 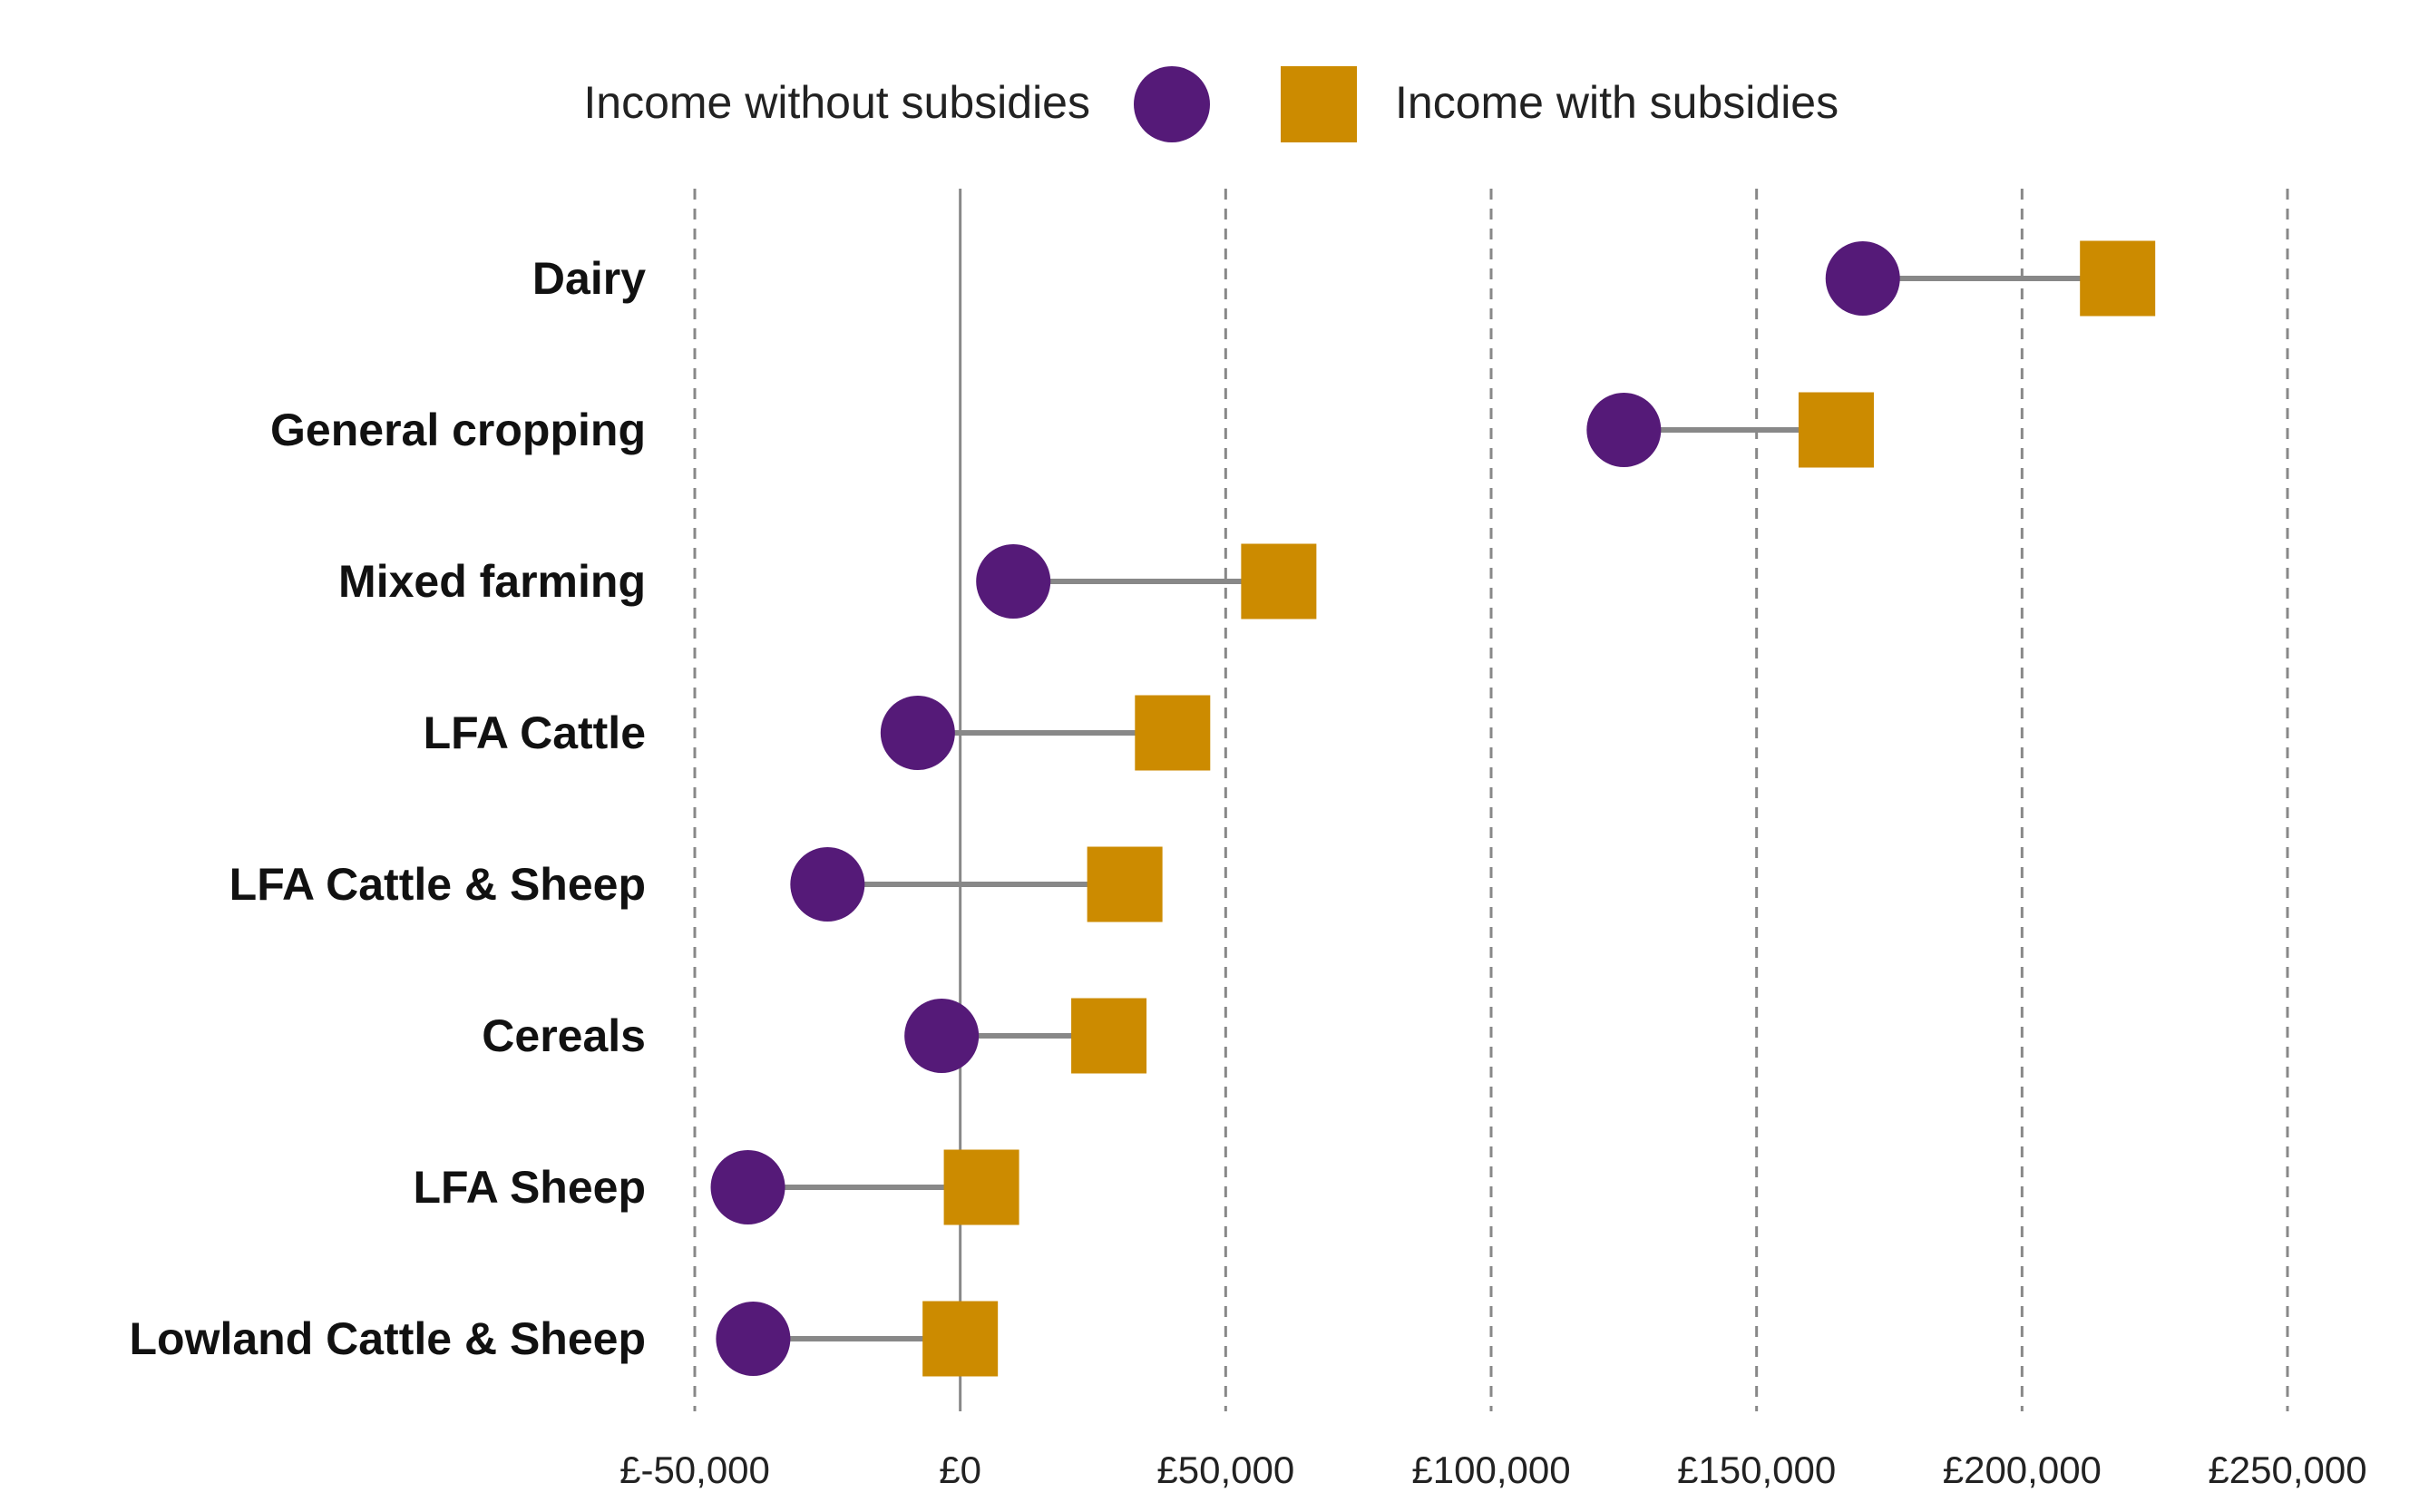 What do you see at coordinates (2023, 1470) in the screenshot?
I see `x-tick-label: £200,000` at bounding box center [2023, 1470].